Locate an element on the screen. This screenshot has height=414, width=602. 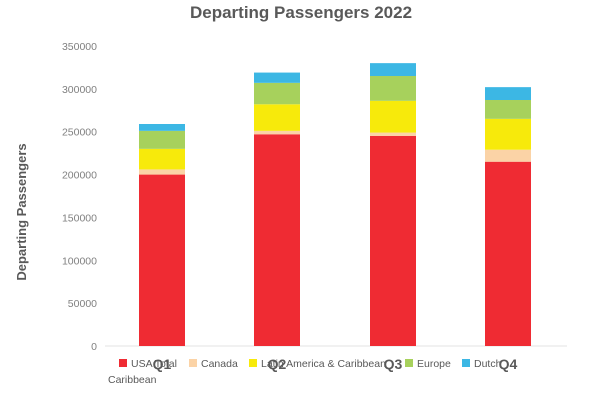
x-category-label: Q3 is located at coordinates (393, 364).